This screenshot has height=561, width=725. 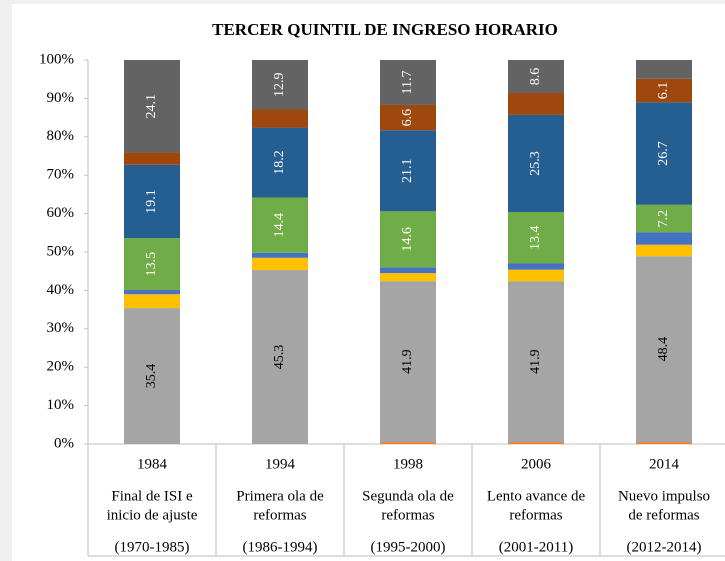 What do you see at coordinates (61, 290) in the screenshot?
I see `y-tick-label: 40%` at bounding box center [61, 290].